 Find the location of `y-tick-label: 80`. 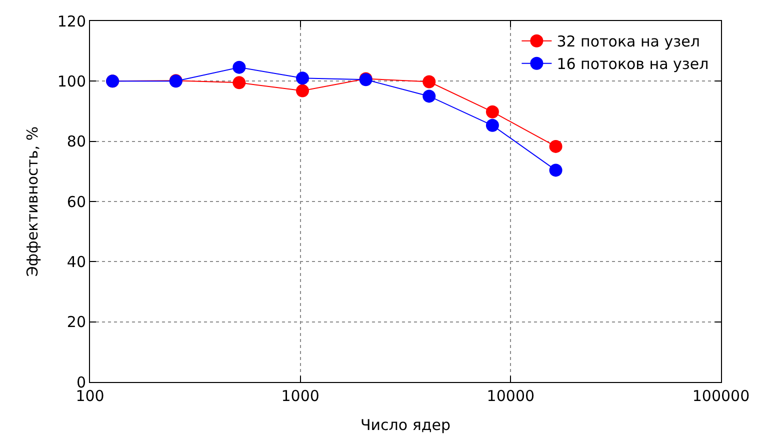

y-tick-label: 80 is located at coordinates (76, 141).